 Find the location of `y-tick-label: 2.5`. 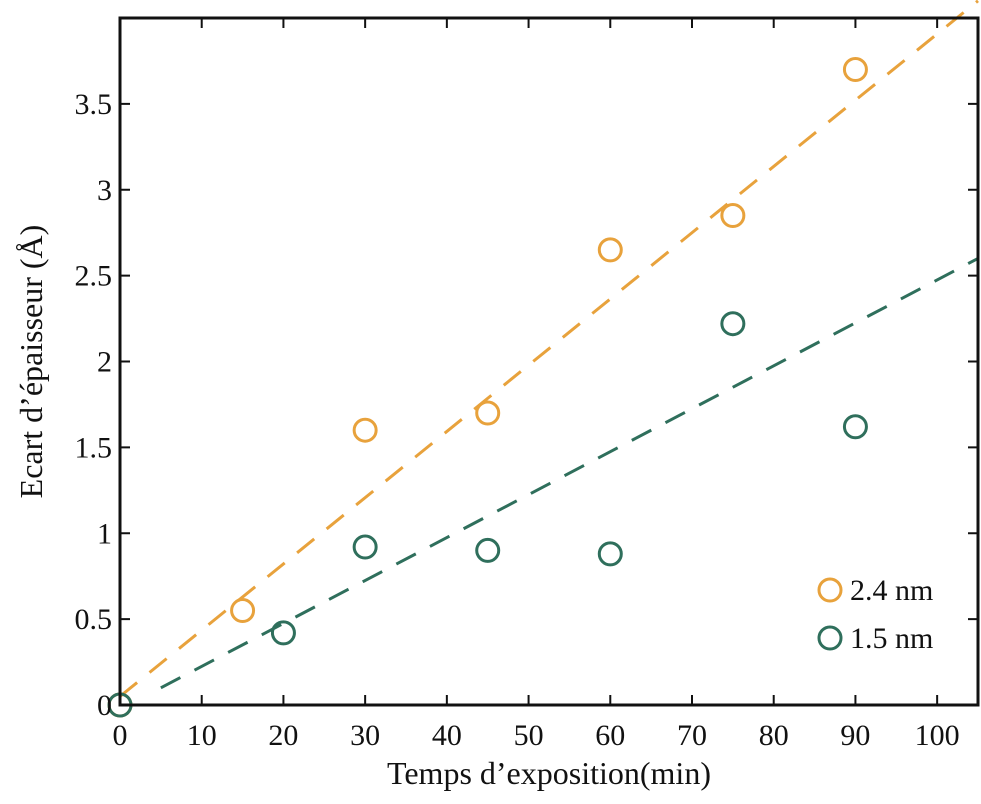

y-tick-label: 2.5 is located at coordinates (94, 276).